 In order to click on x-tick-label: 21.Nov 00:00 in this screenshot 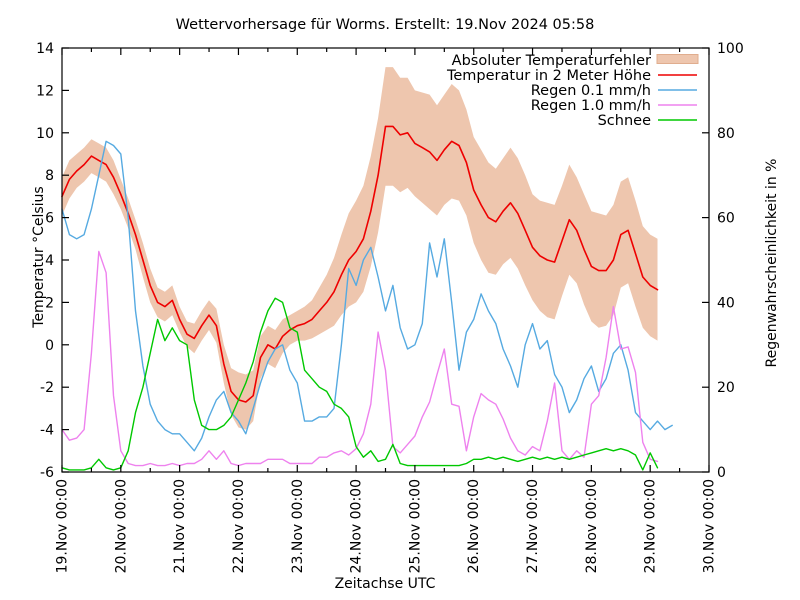, I will do `click(180, 526)`.